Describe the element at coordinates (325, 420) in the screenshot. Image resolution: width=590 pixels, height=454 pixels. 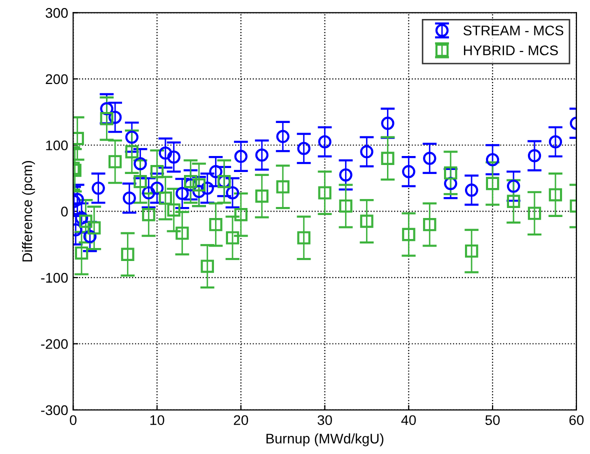
I see `x-tick-label: 30` at that location.